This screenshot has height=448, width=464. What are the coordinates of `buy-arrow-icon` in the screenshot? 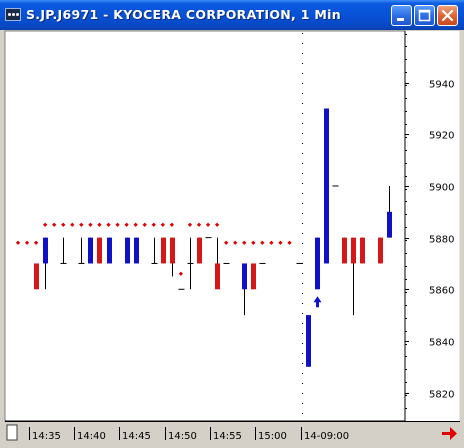 It's located at (317, 302).